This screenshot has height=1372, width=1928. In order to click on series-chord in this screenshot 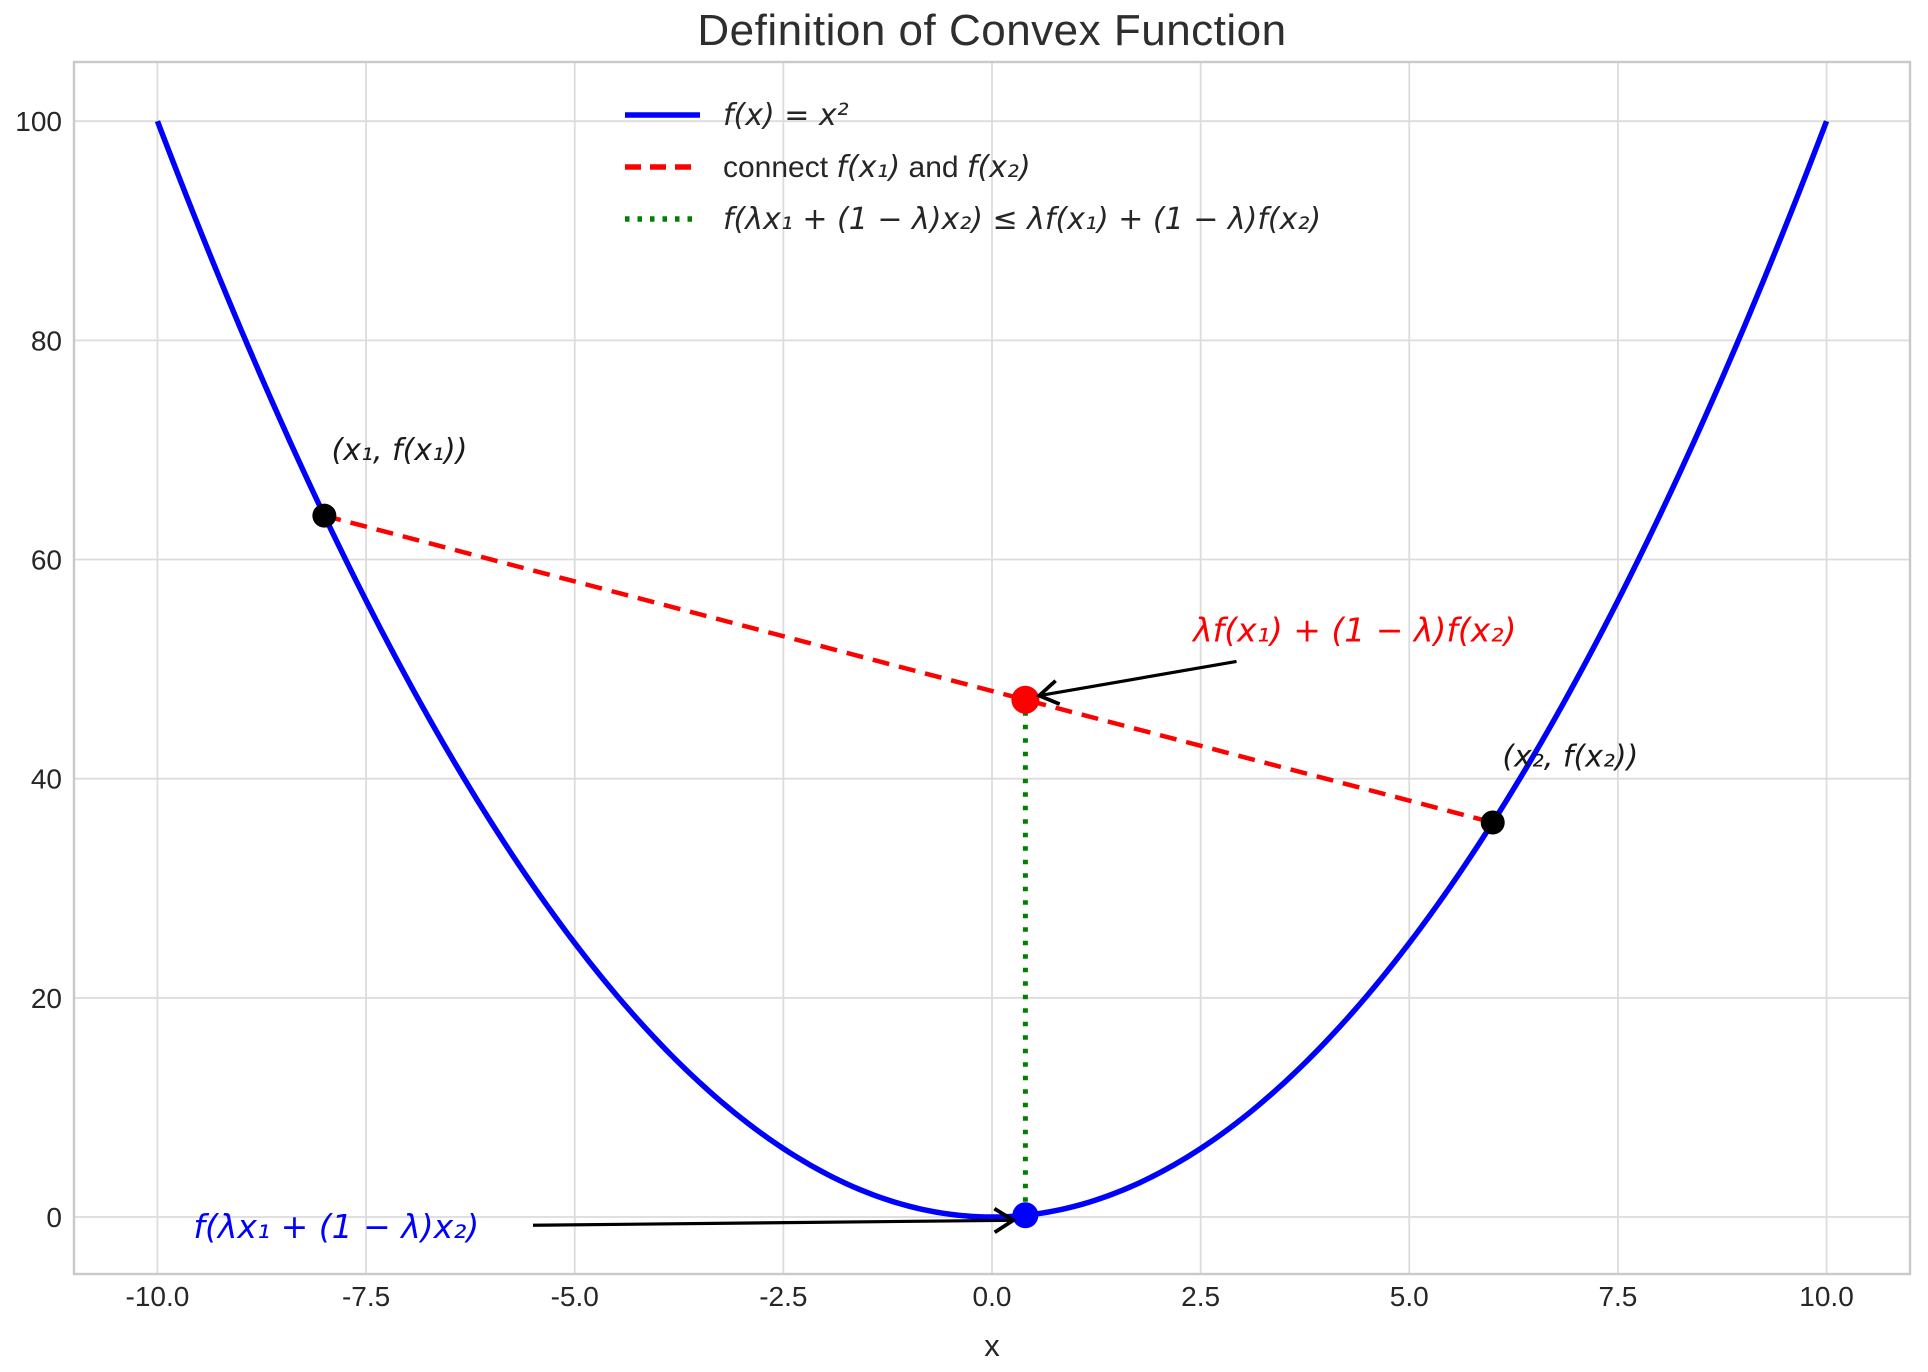, I will do `click(908, 669)`.